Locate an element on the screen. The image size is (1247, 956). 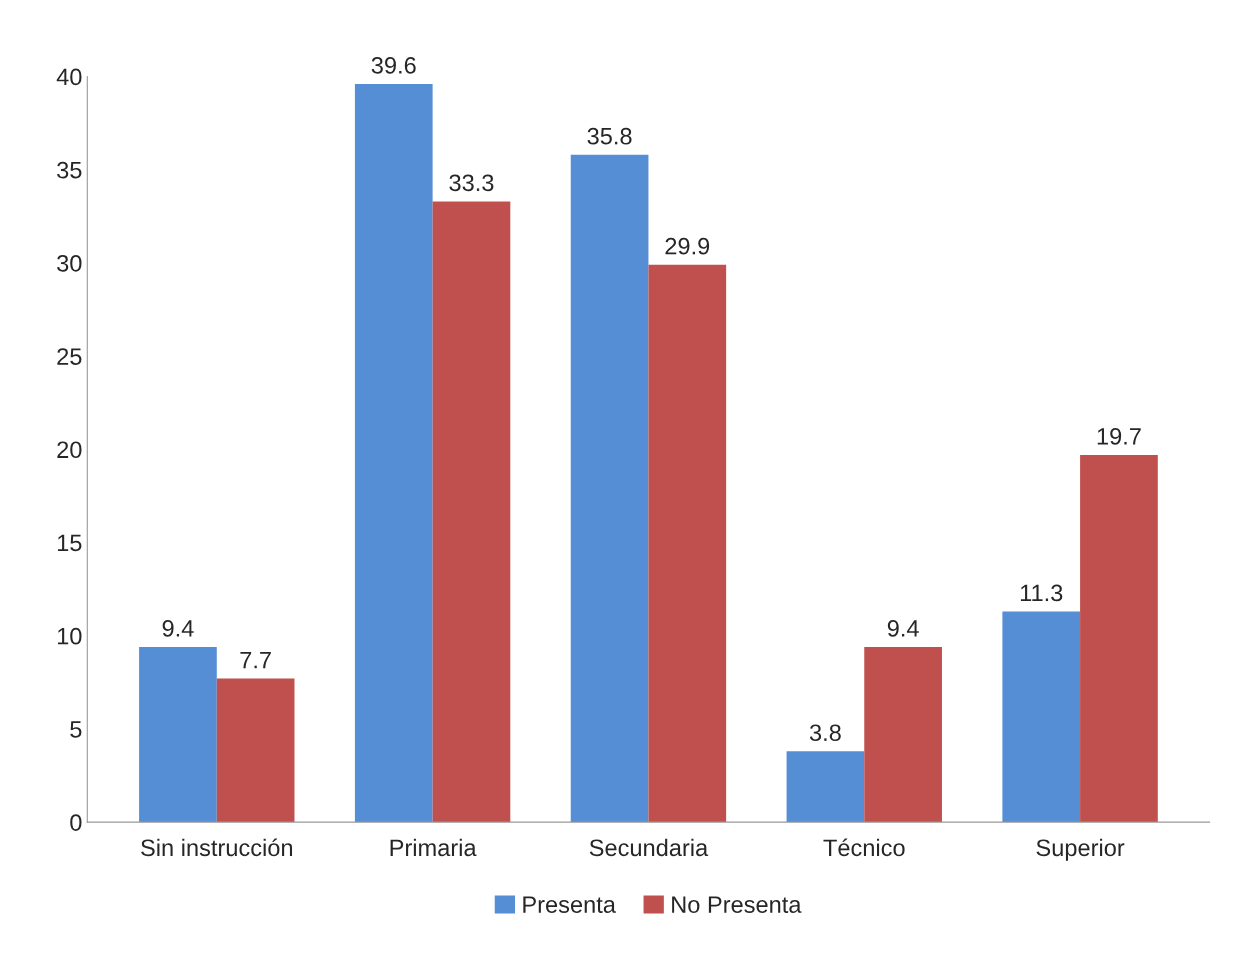
y-tick-label: 10 is located at coordinates (69, 636).